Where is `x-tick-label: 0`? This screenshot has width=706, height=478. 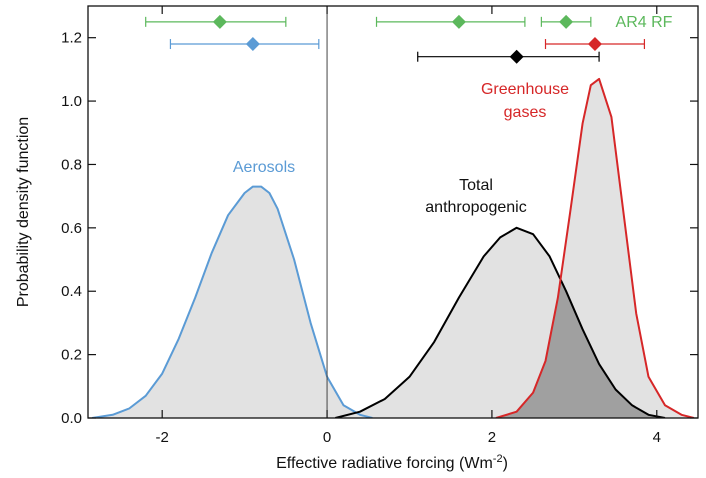 x-tick-label: 0 is located at coordinates (327, 437).